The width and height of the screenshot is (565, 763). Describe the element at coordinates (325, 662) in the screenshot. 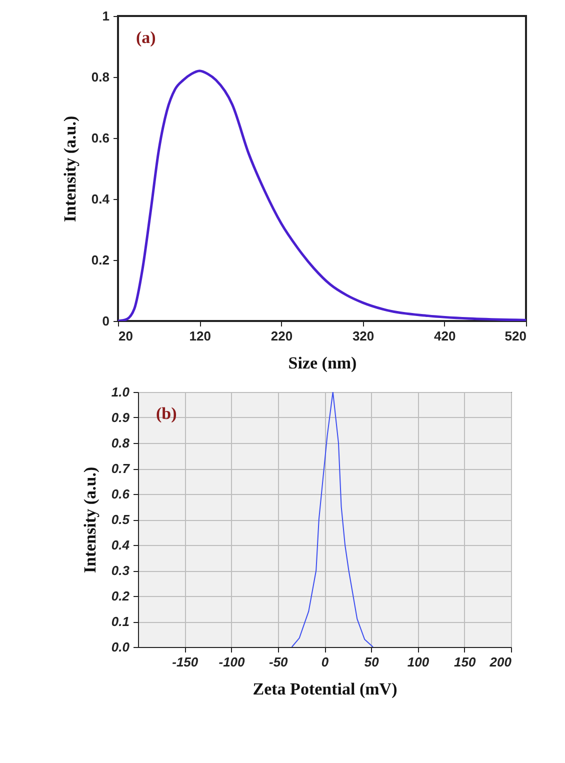

I see `x-tick-label: 0` at that location.